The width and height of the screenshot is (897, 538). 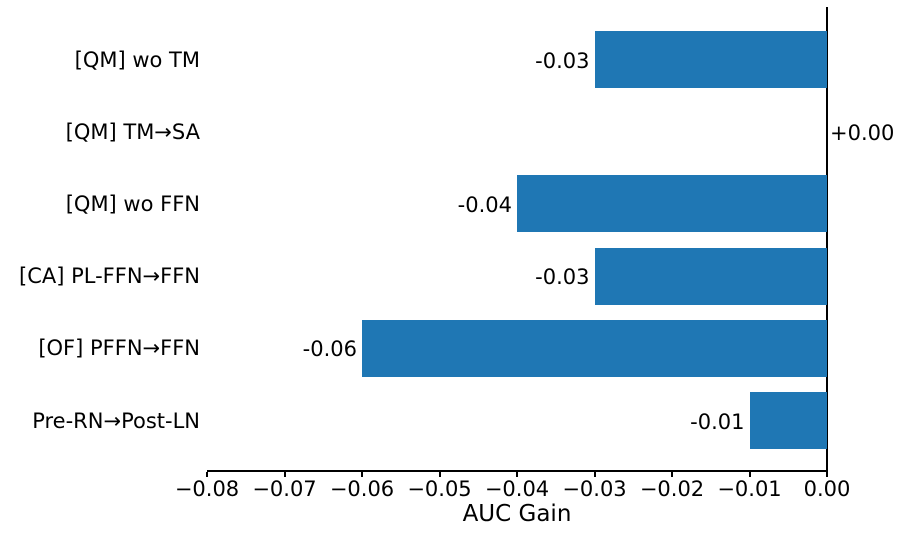 I want to click on x-tick-label: −0.04, so click(x=517, y=489).